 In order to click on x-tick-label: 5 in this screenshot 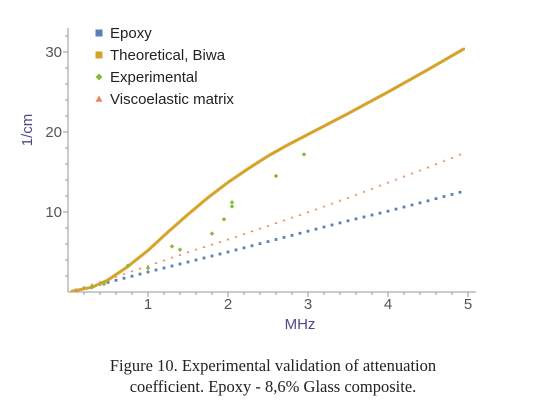, I will do `click(468, 304)`.